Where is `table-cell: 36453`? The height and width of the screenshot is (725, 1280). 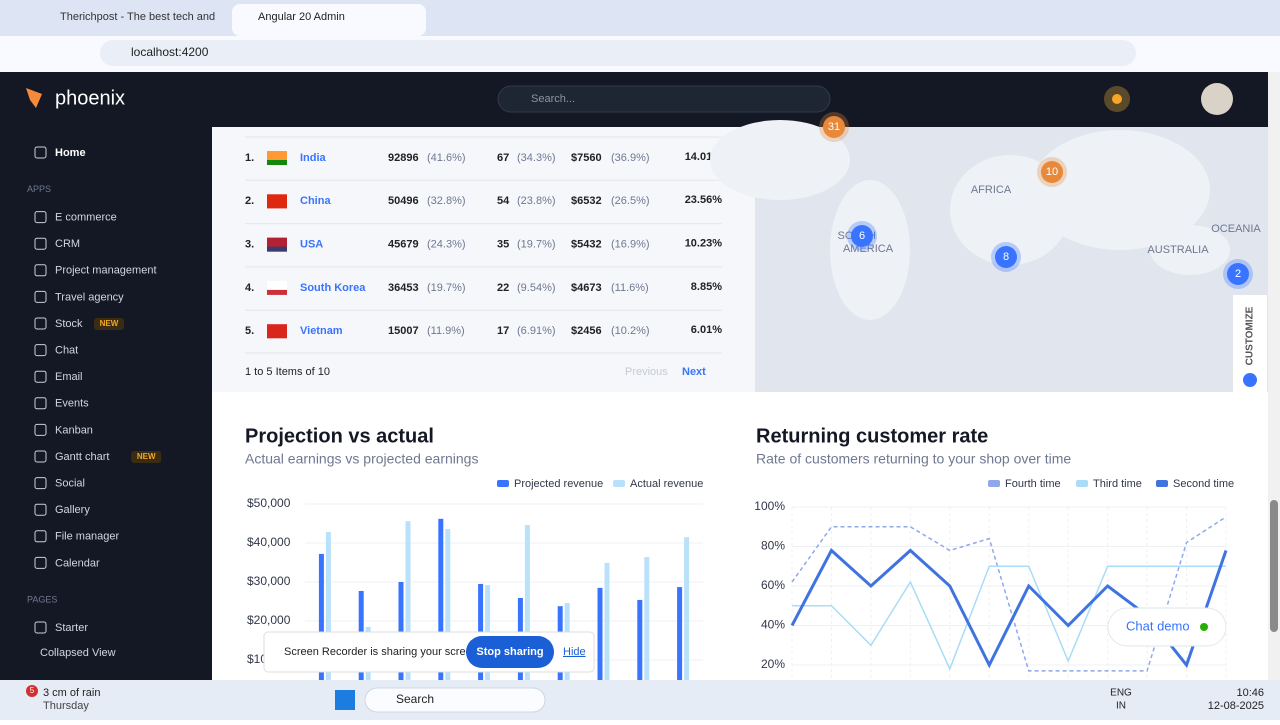 table-cell: 36453 is located at coordinates (403, 288).